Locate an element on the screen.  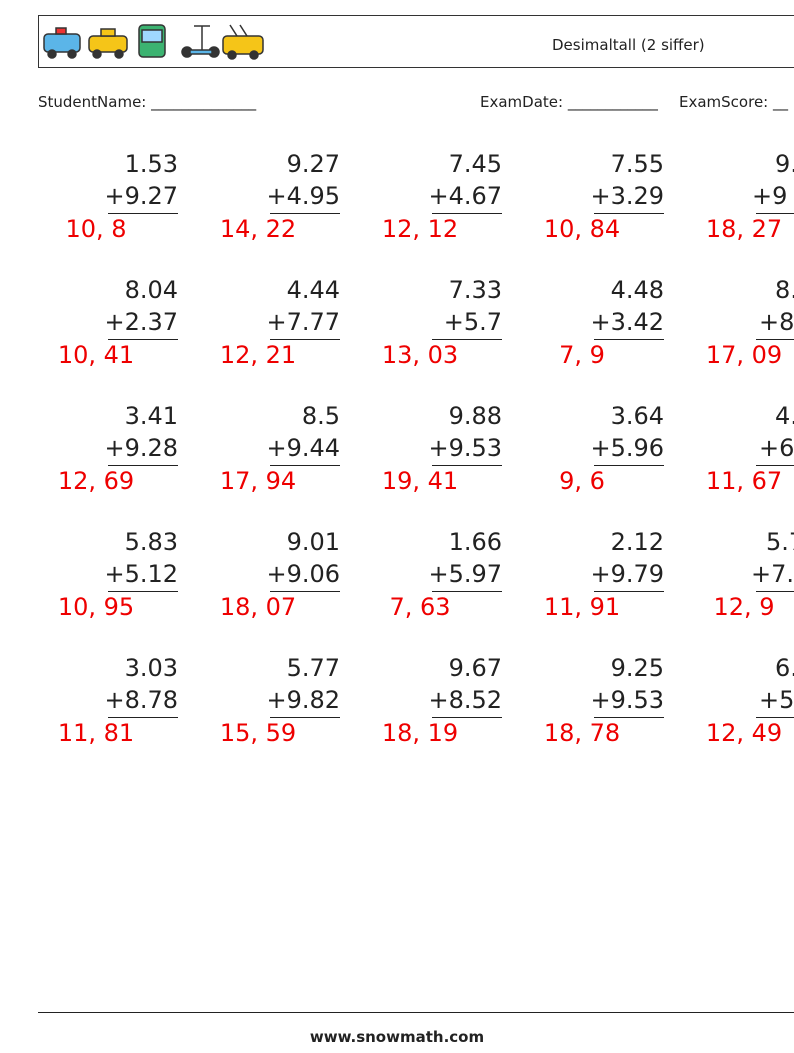
answer: 7, 9 is located at coordinates (582, 355).